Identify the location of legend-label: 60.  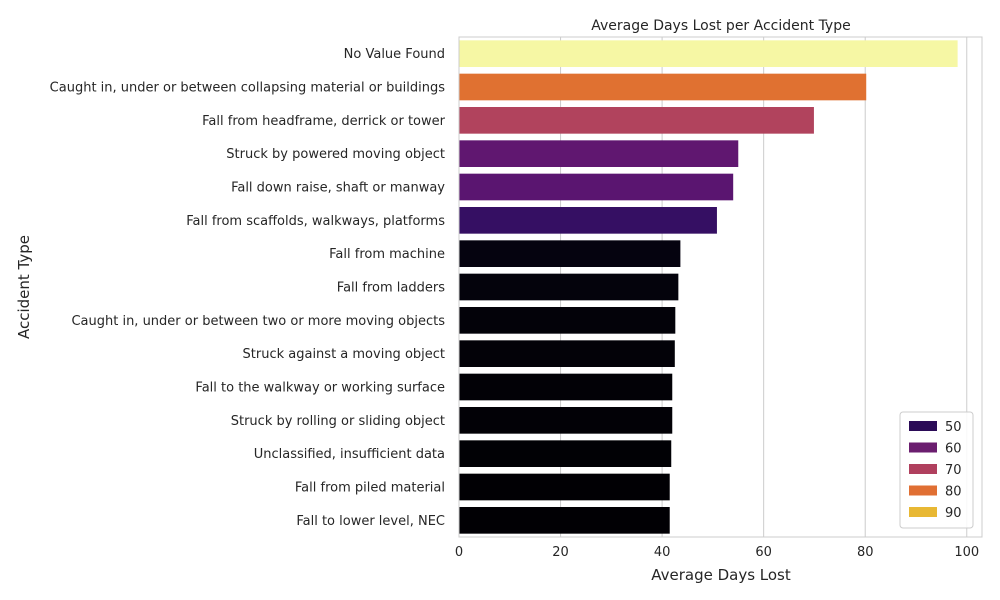
(953, 449).